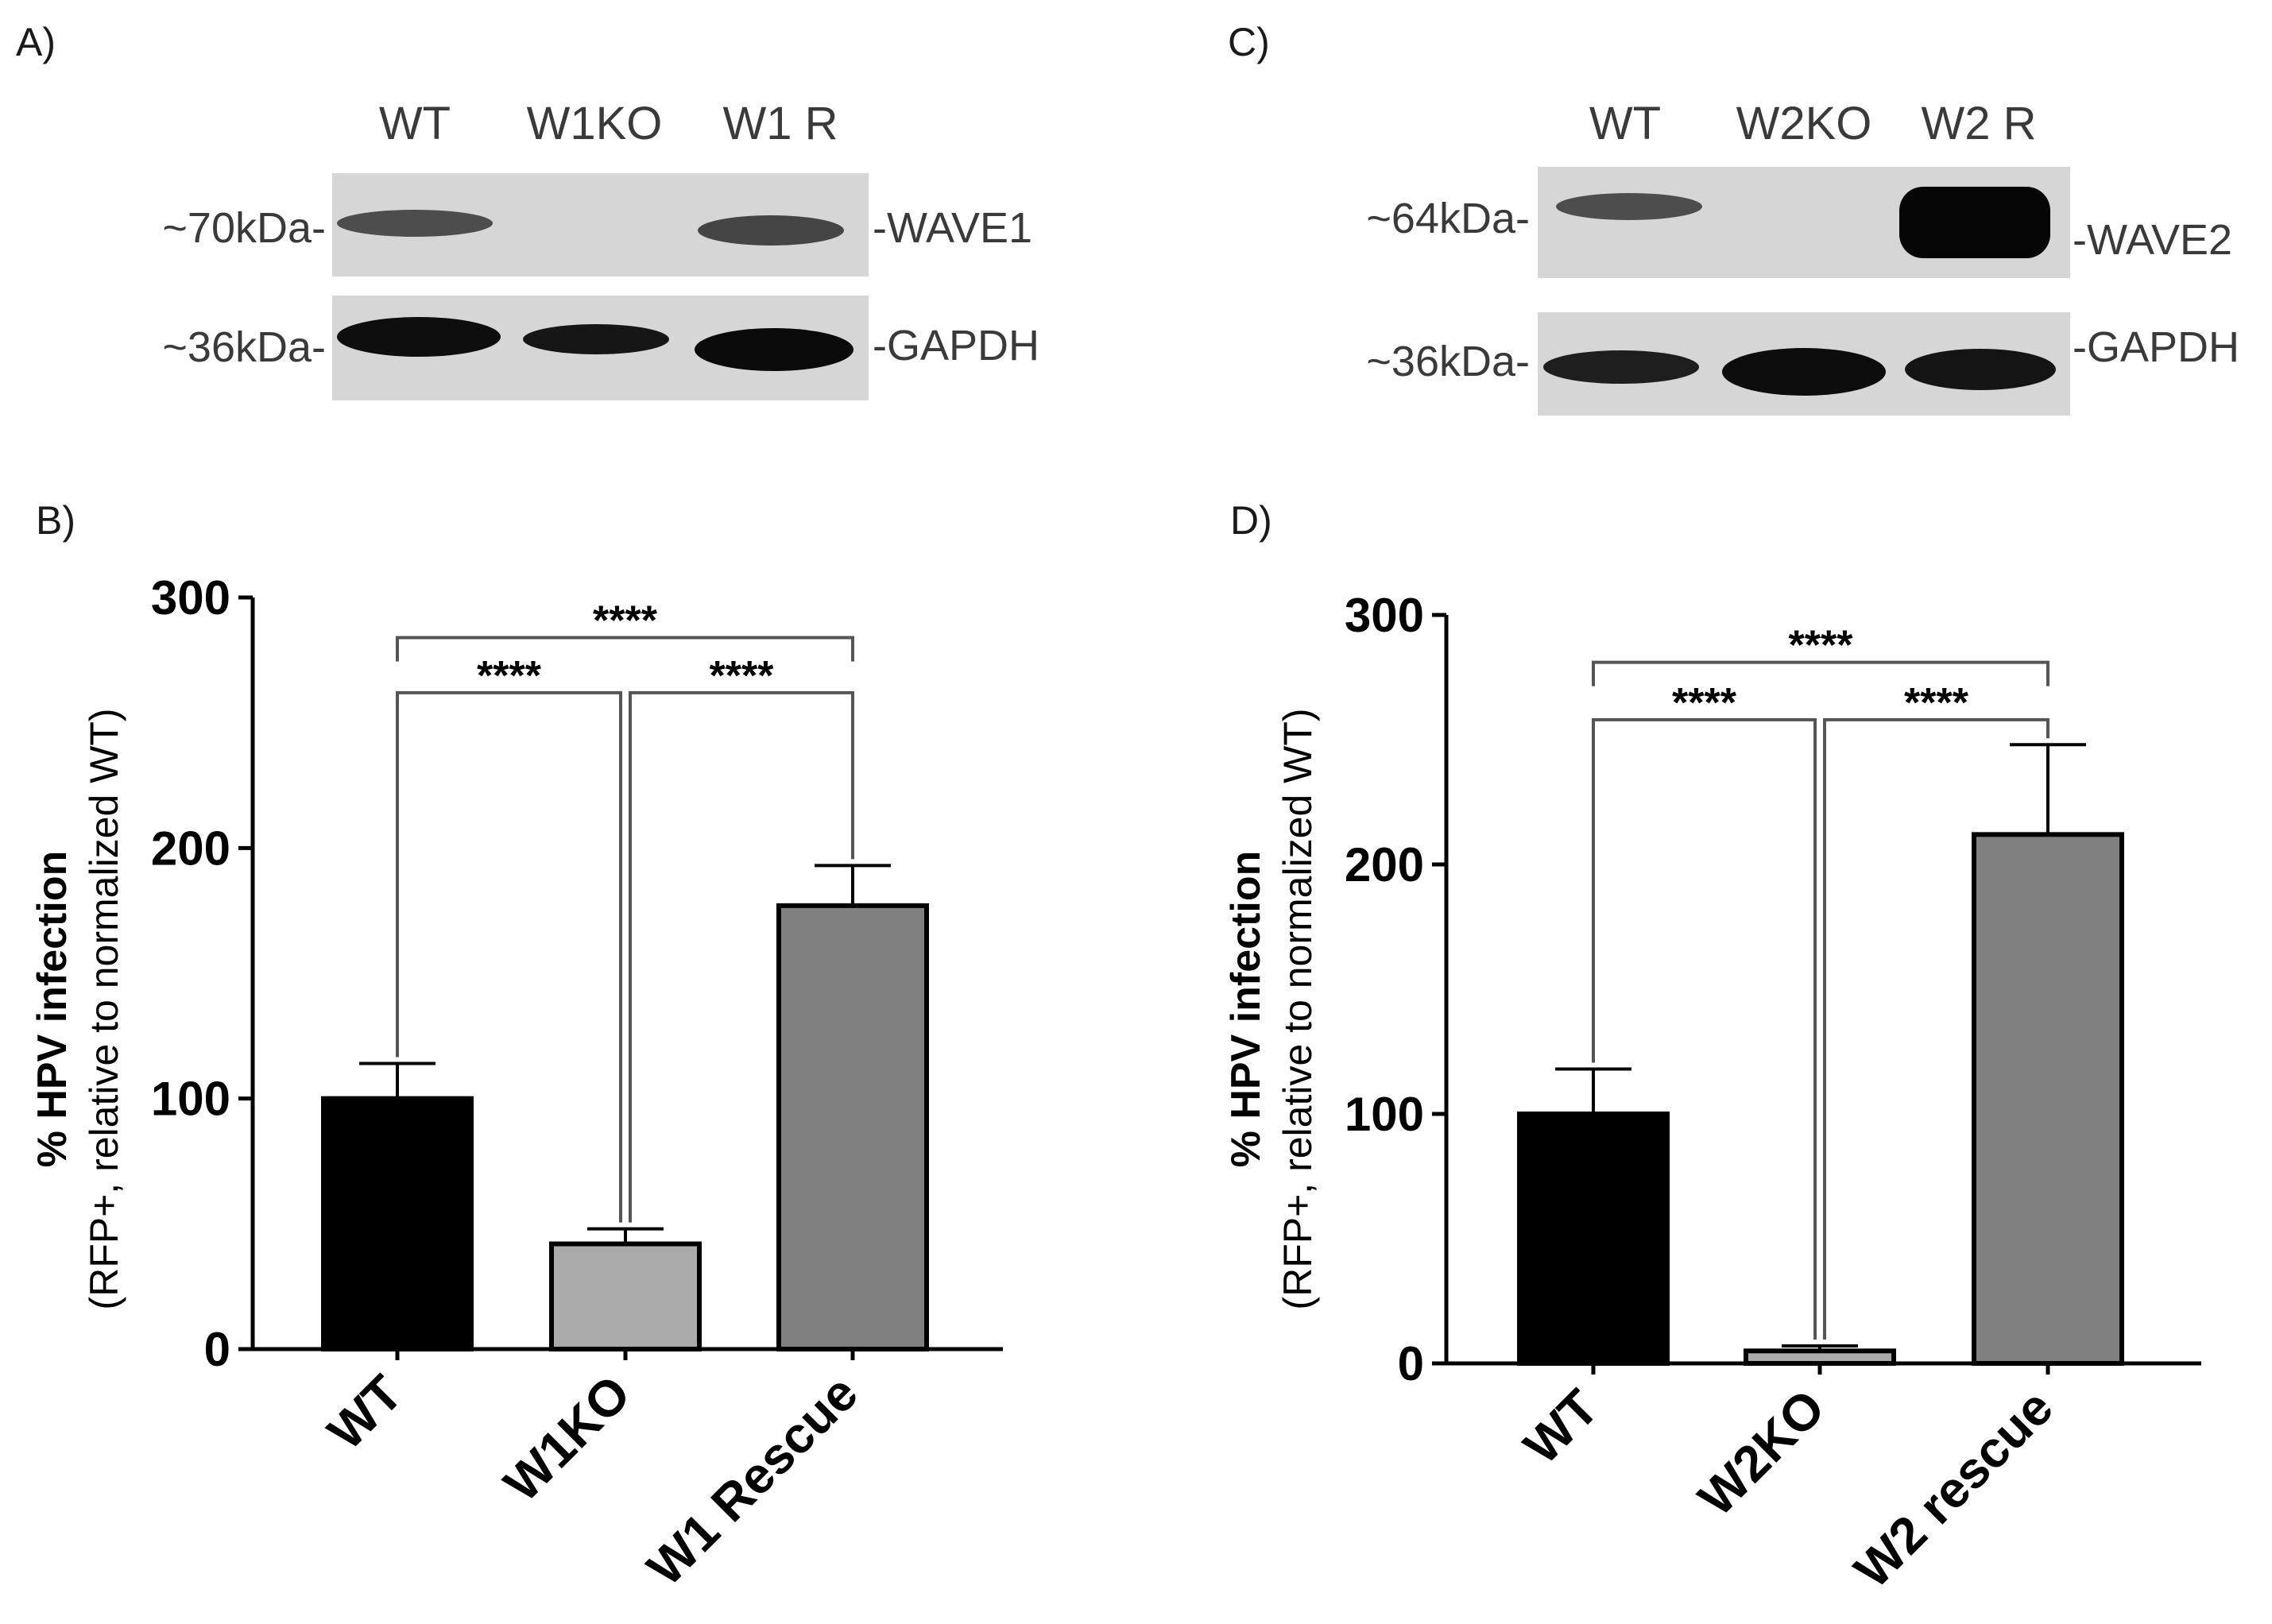 The image size is (2272, 1624). What do you see at coordinates (1762, 1452) in the screenshot?
I see `x-tick-label: W2KO` at bounding box center [1762, 1452].